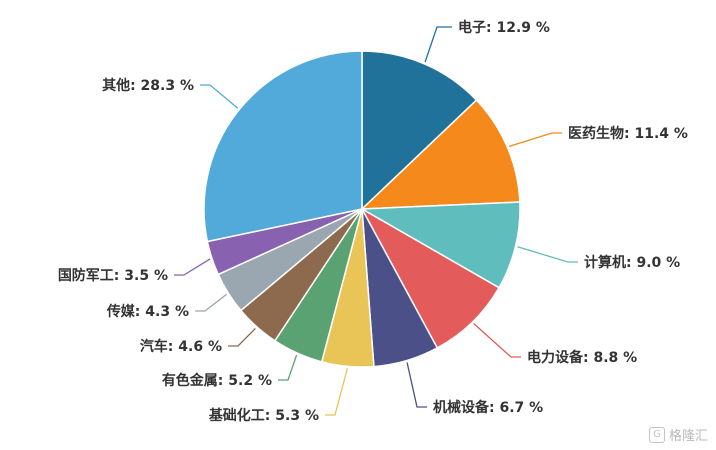 The height and width of the screenshot is (450, 716). Describe the element at coordinates (656, 434) in the screenshot. I see `gelonghui-logo-icon: G` at that location.